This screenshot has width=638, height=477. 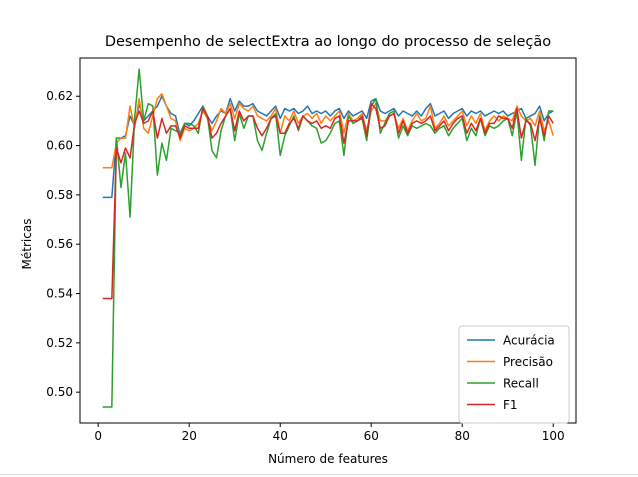 What do you see at coordinates (27, 244) in the screenshot?
I see `y-axis-label: Métricas` at bounding box center [27, 244].